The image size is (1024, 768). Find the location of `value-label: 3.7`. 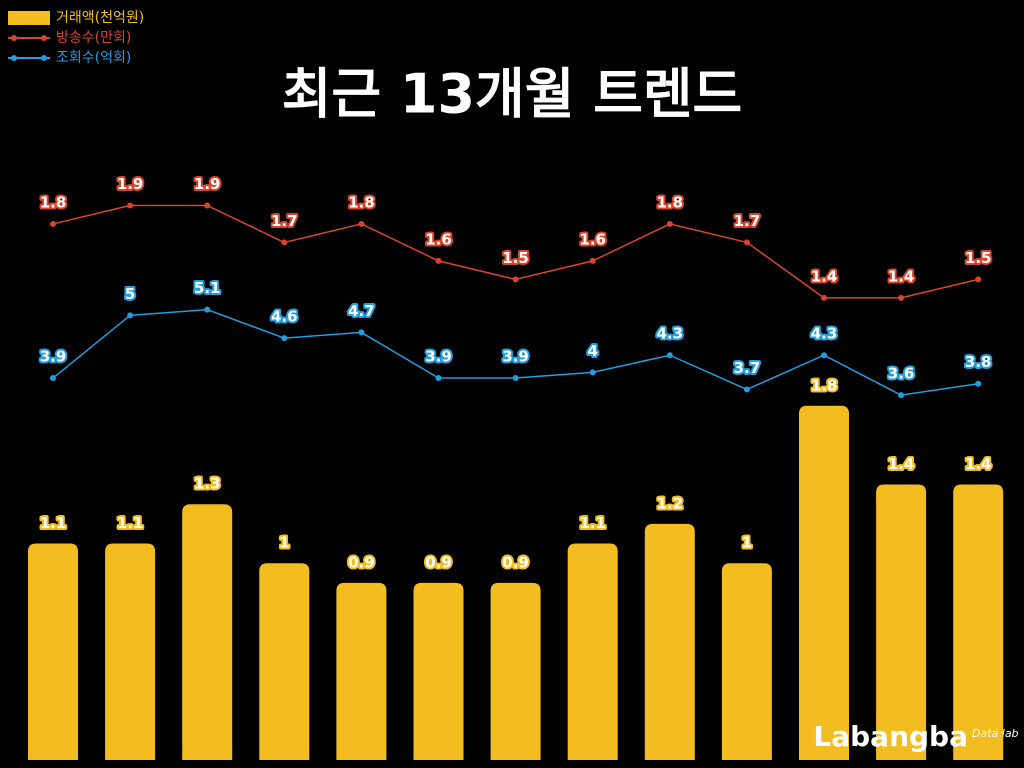

value-label: 3.7 is located at coordinates (747, 368).